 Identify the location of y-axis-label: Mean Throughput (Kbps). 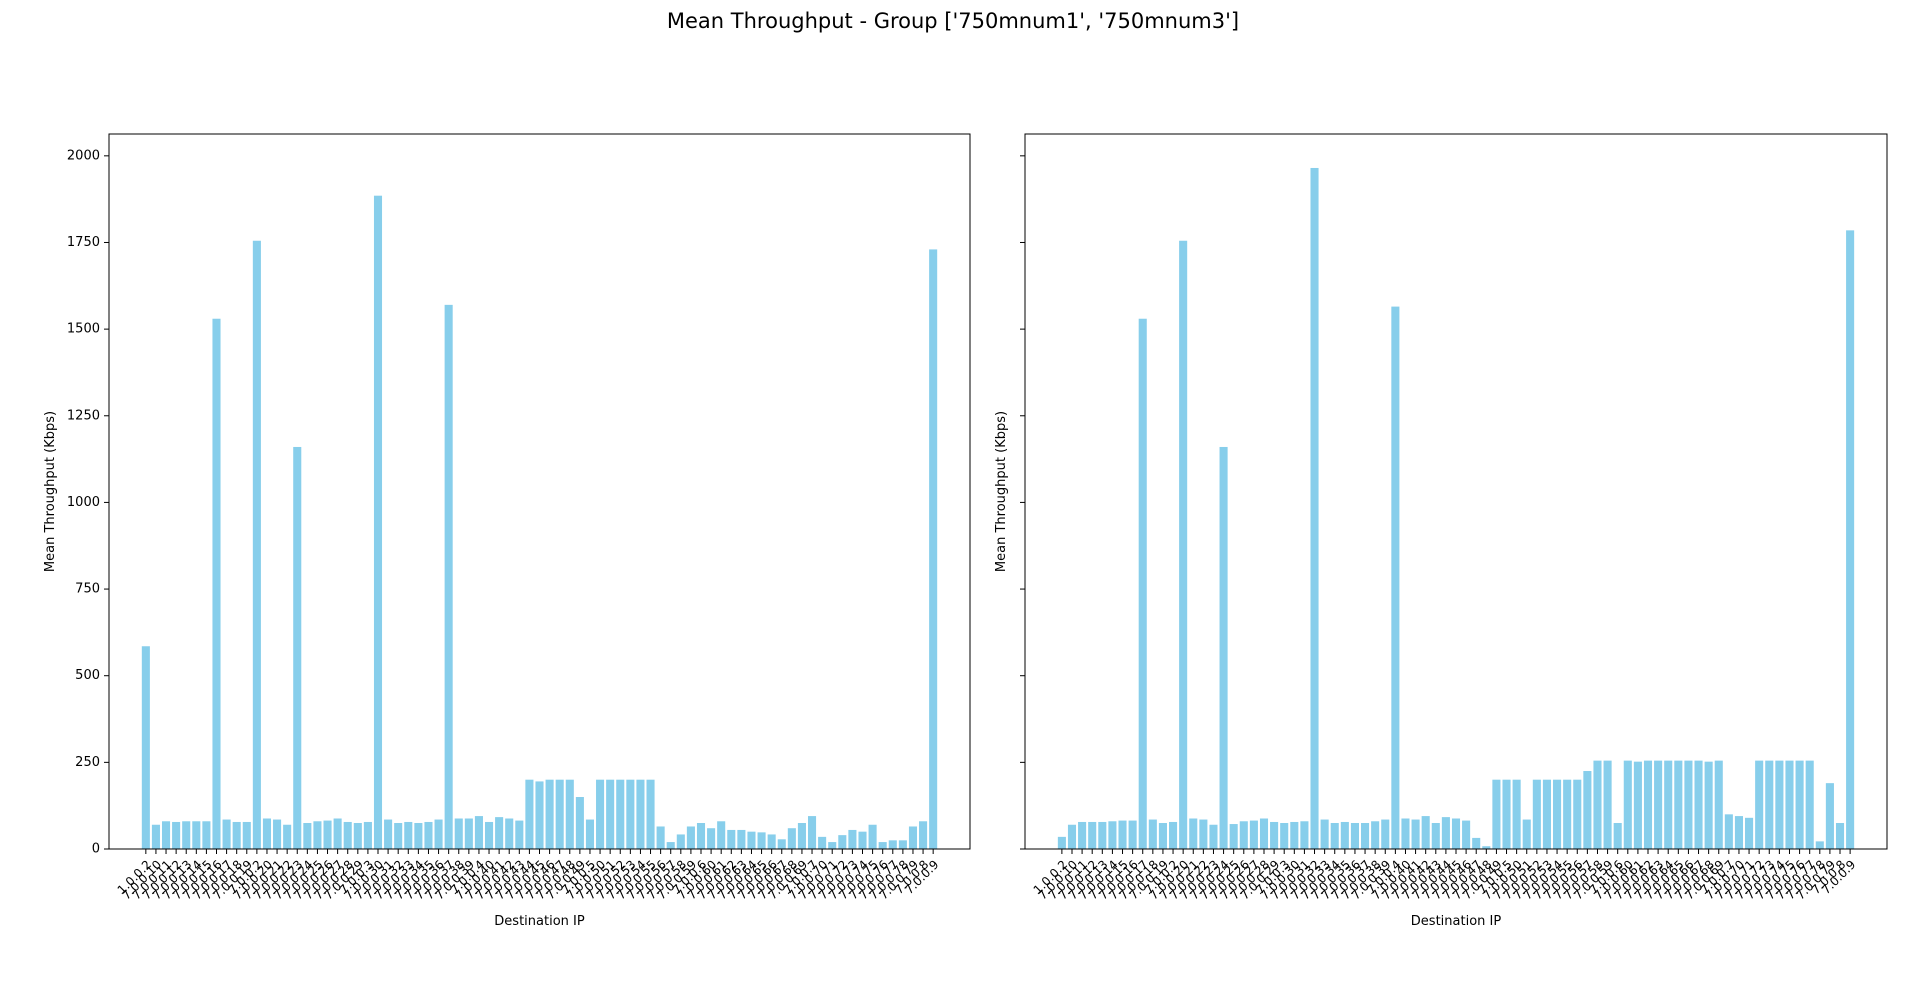
(50, 491).